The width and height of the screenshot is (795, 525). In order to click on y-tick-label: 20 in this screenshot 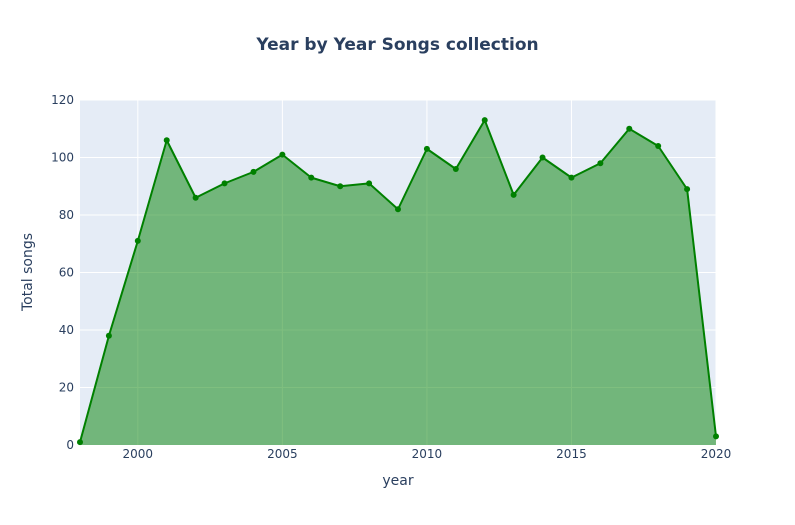, I will do `click(66, 388)`.